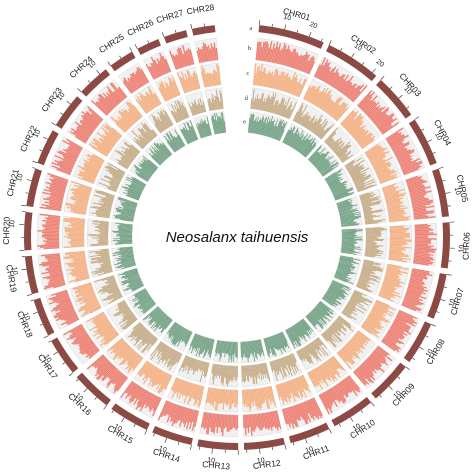  What do you see at coordinates (6, 230) in the screenshot?
I see `chr-label-chr20: CHR20` at bounding box center [6, 230].